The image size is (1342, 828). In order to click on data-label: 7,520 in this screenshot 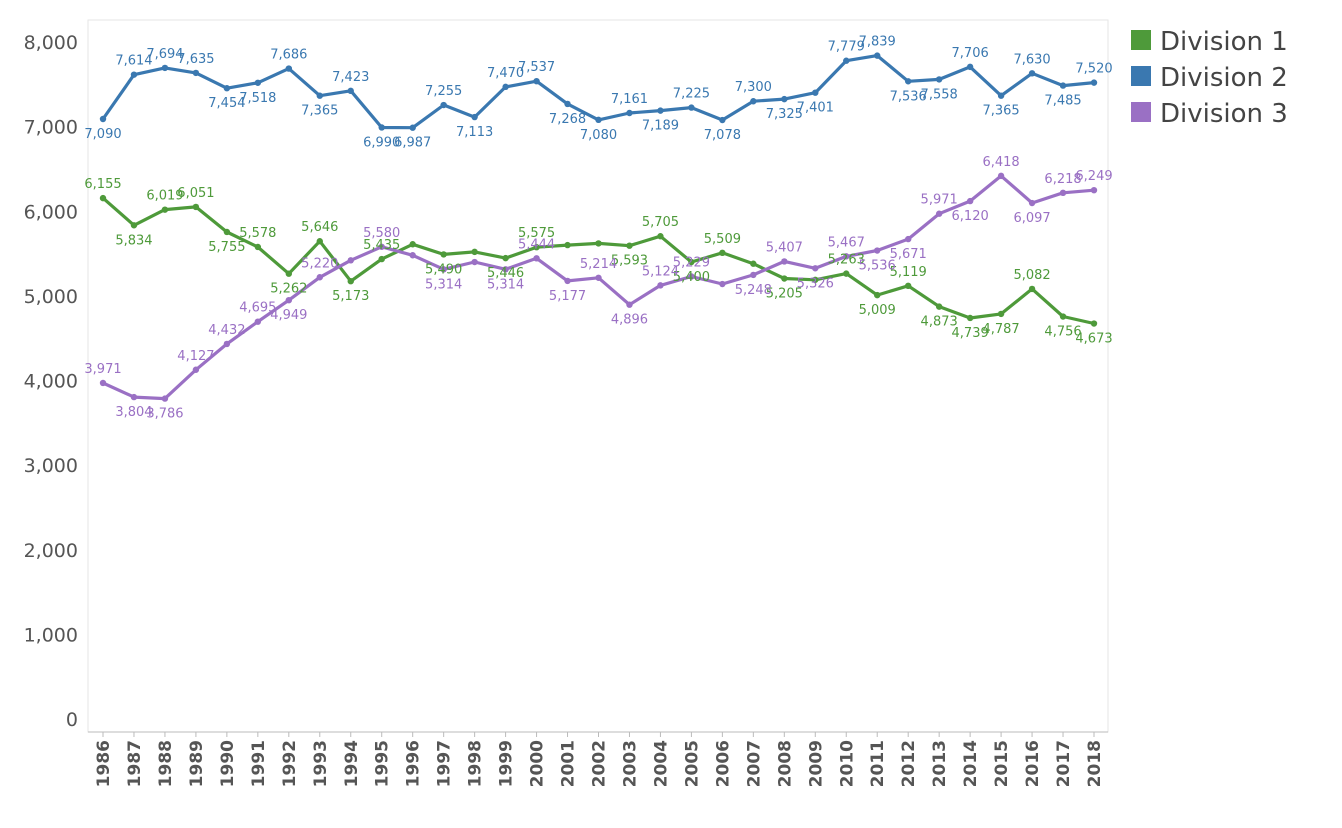, I will do `click(1093, 69)`.